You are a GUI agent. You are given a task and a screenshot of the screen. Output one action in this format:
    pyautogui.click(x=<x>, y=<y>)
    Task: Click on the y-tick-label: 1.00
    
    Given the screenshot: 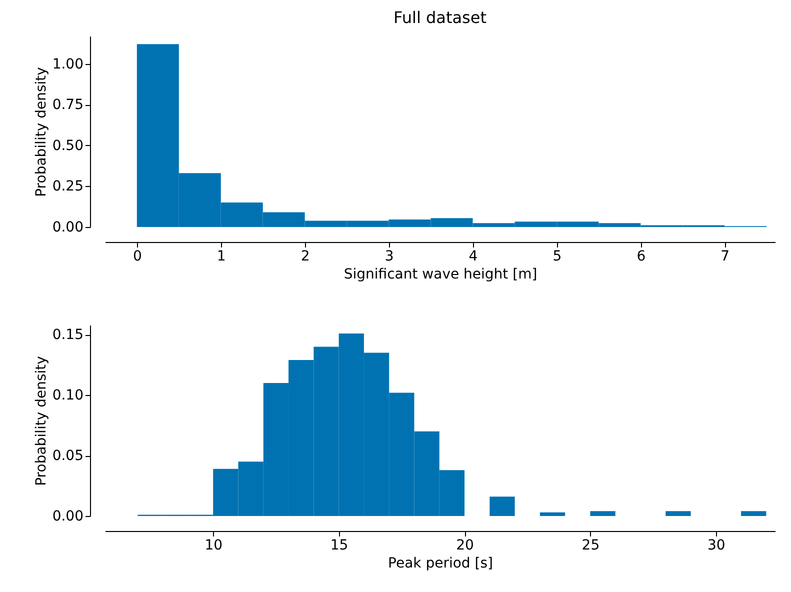 What is the action you would take?
    pyautogui.click(x=68, y=64)
    